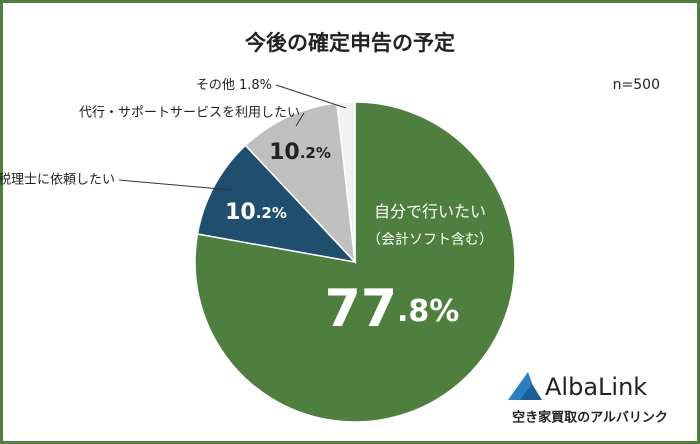 The image size is (700, 444). I want to click on logo: AlbaLink 空き家買取のアルバリンク, so click(588, 399).